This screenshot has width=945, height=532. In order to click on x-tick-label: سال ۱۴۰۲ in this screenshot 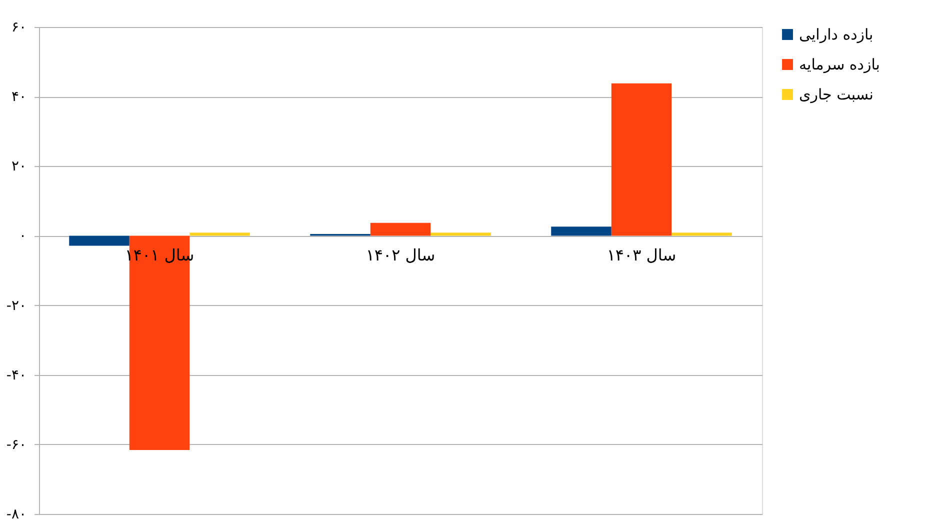, I will do `click(401, 255)`.